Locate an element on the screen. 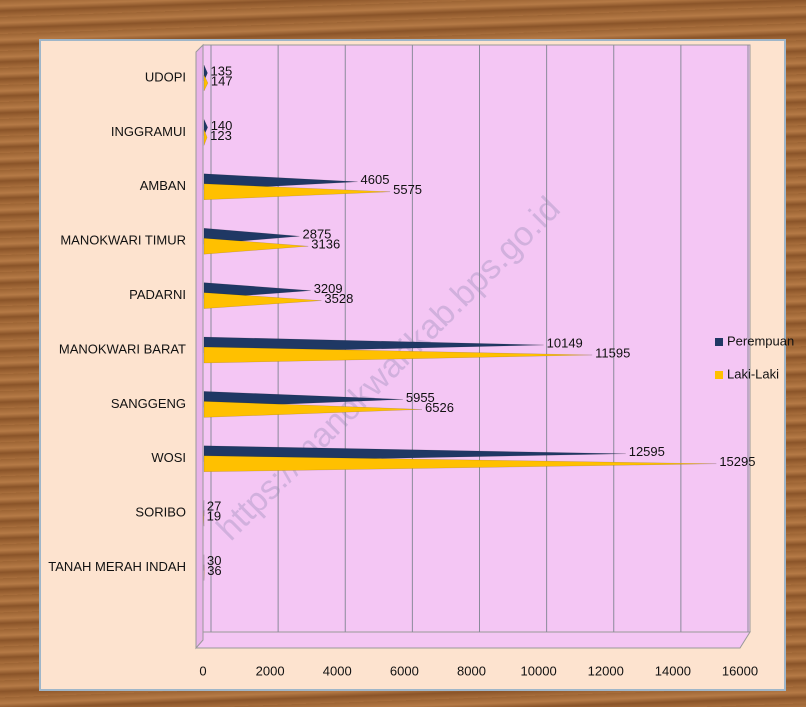 This screenshot has height=707, width=806. x-tick-label: 12000 is located at coordinates (606, 670).